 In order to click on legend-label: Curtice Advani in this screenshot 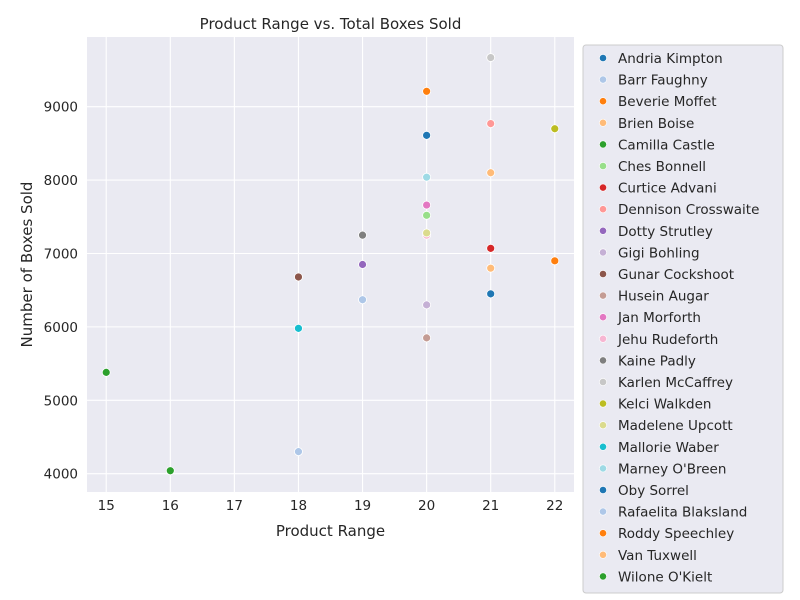, I will do `click(667, 189)`.